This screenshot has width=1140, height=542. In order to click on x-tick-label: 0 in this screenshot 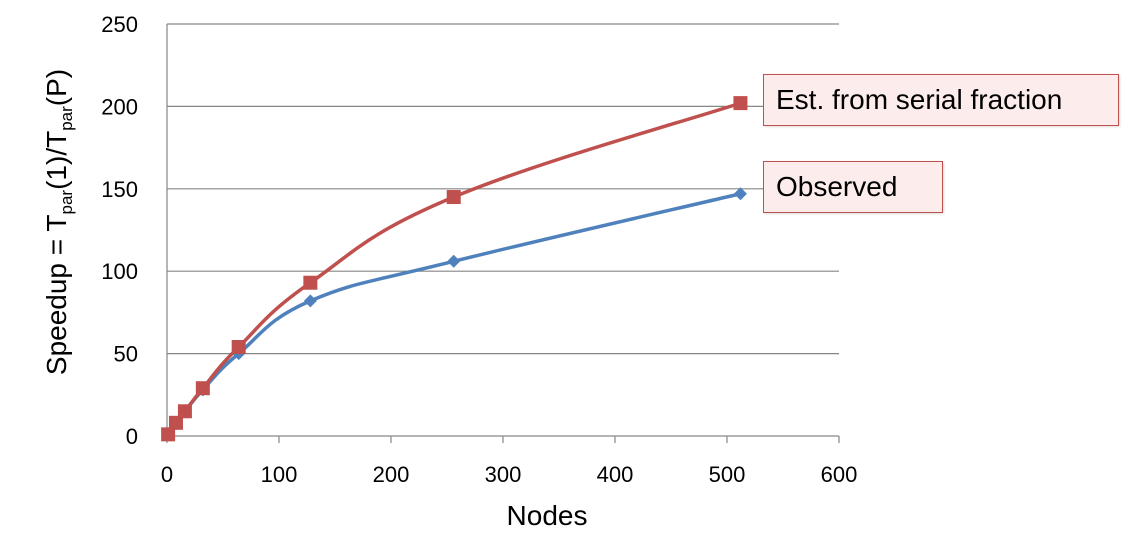, I will do `click(167, 474)`.